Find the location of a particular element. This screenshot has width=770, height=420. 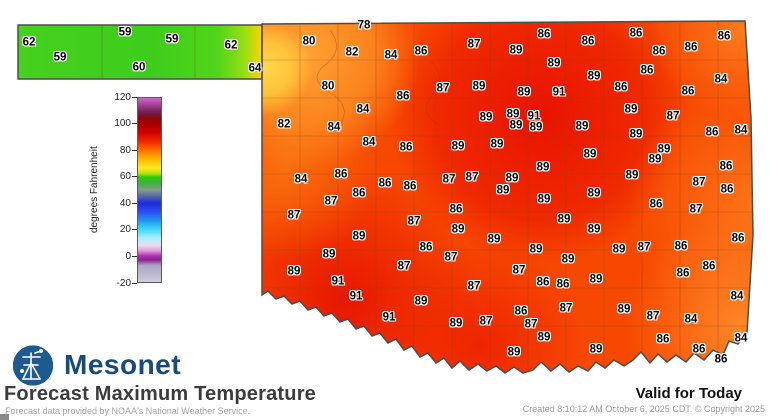

page-title: Forecast Maximum Temperature is located at coordinates (160, 394).